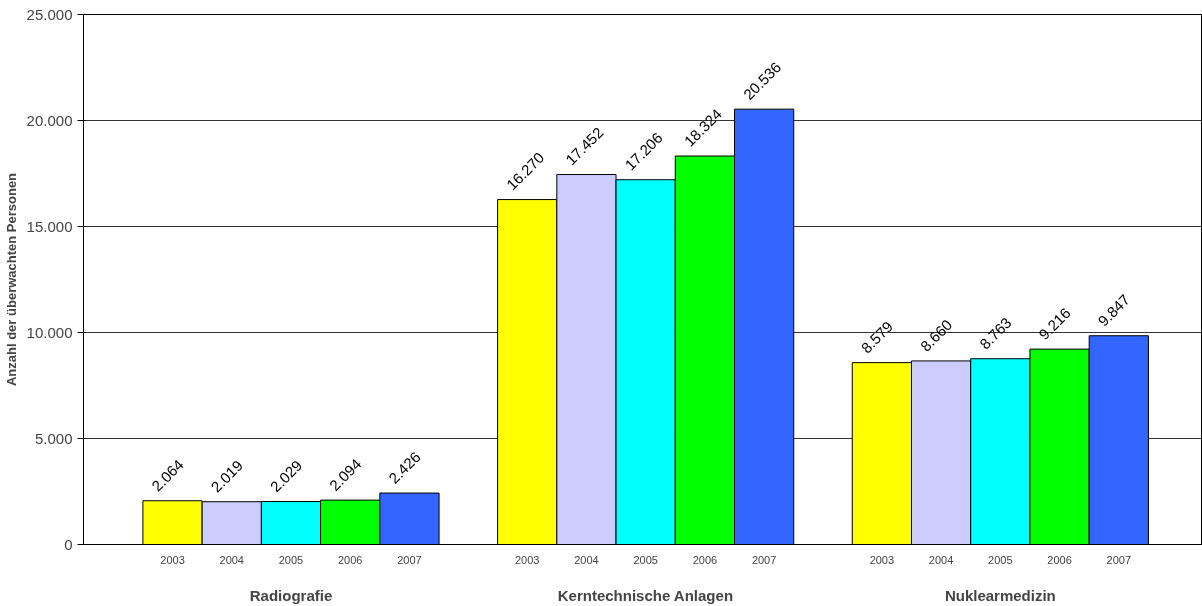  What do you see at coordinates (53, 438) in the screenshot?
I see `y-tick-label: 5.000` at bounding box center [53, 438].